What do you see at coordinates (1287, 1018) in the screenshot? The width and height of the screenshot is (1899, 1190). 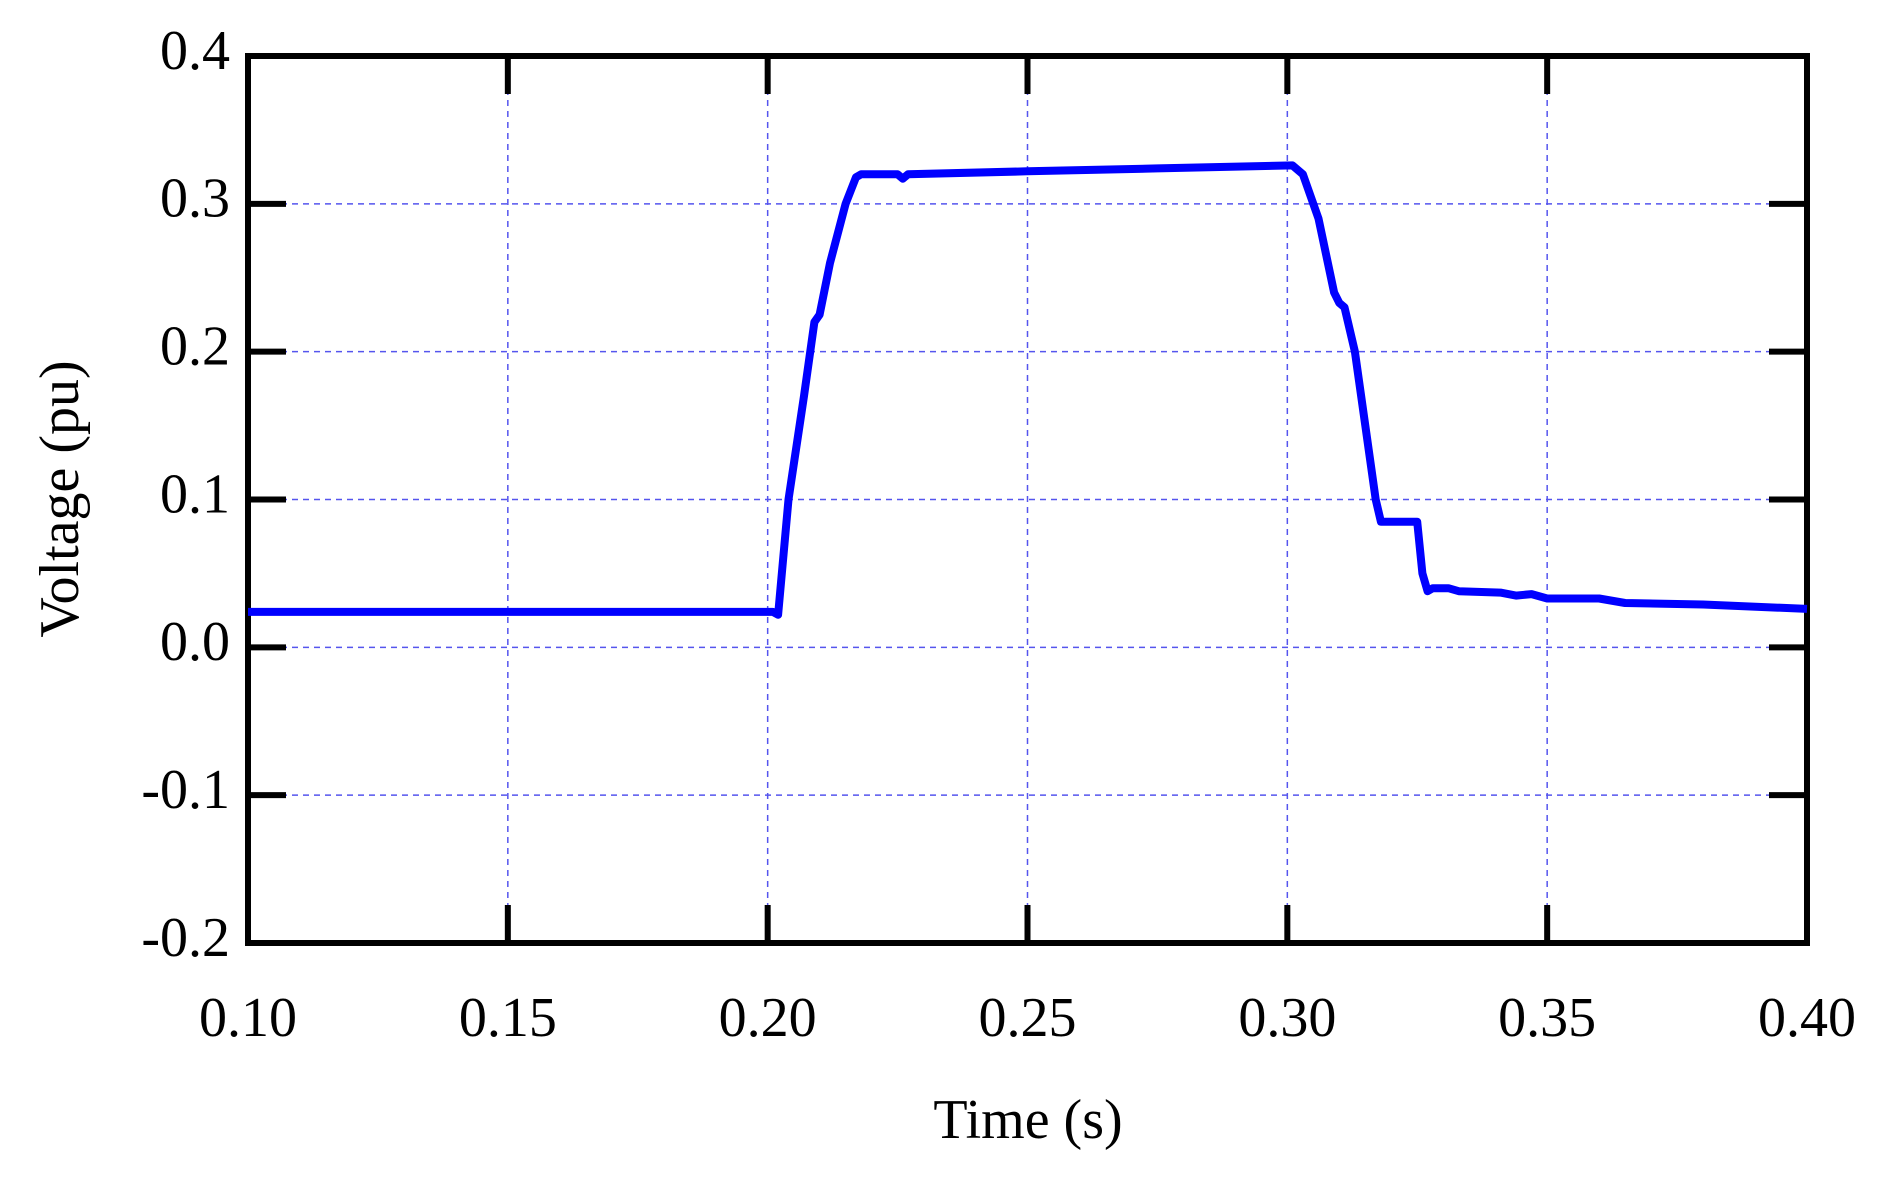 I see `x-tick-label: 0.30` at bounding box center [1287, 1018].